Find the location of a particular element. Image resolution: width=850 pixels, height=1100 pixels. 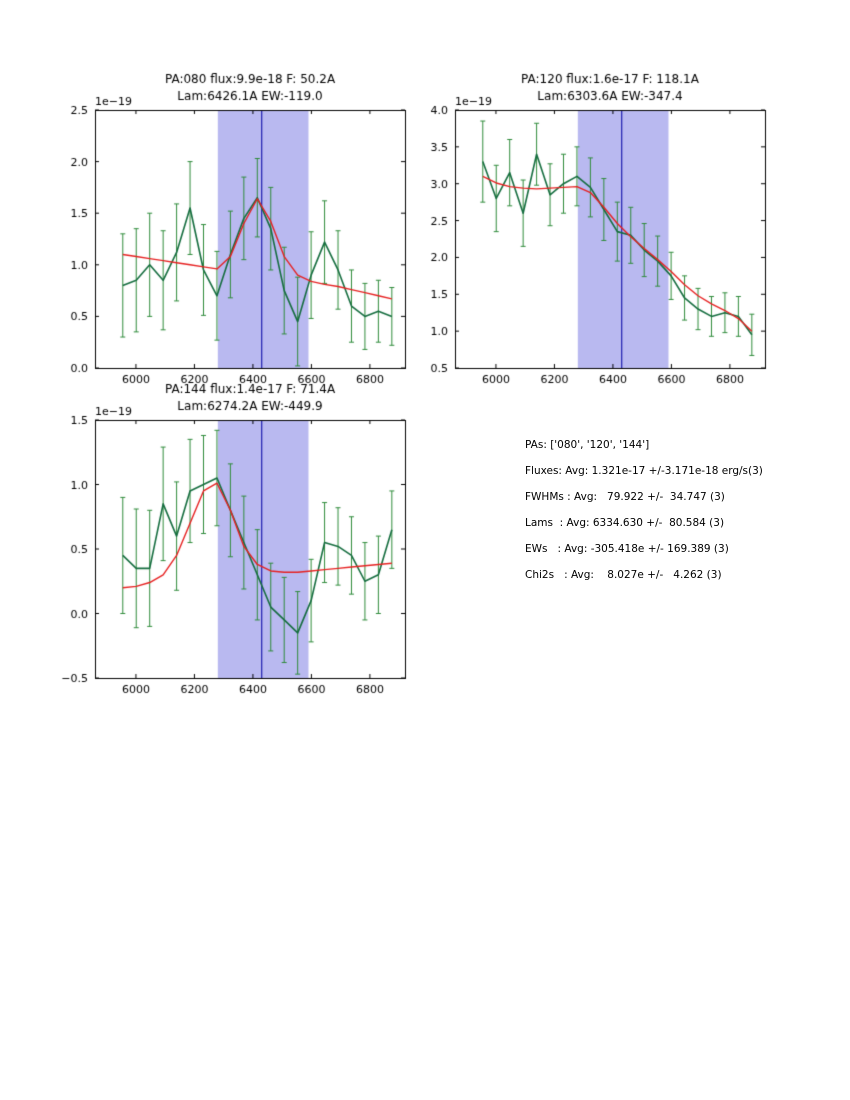

stats-chi2s: Chi2s : Avg: 8.027e +/- 4.262 (3) is located at coordinates (623, 575).